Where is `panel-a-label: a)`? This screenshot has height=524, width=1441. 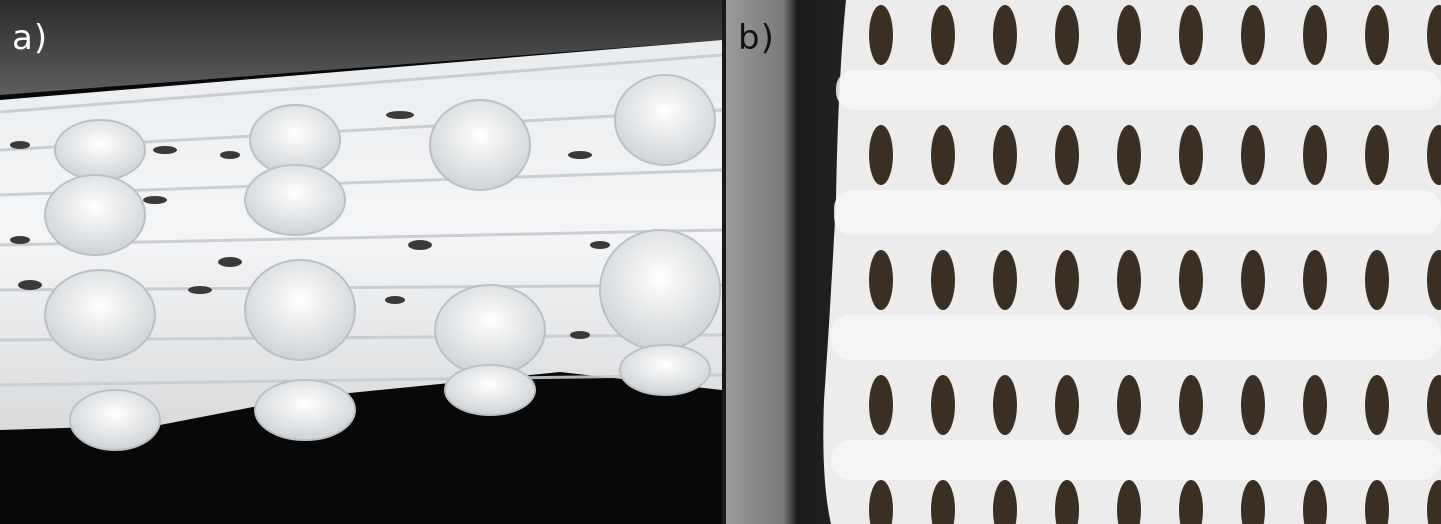 panel-a-label: a) is located at coordinates (30, 38).